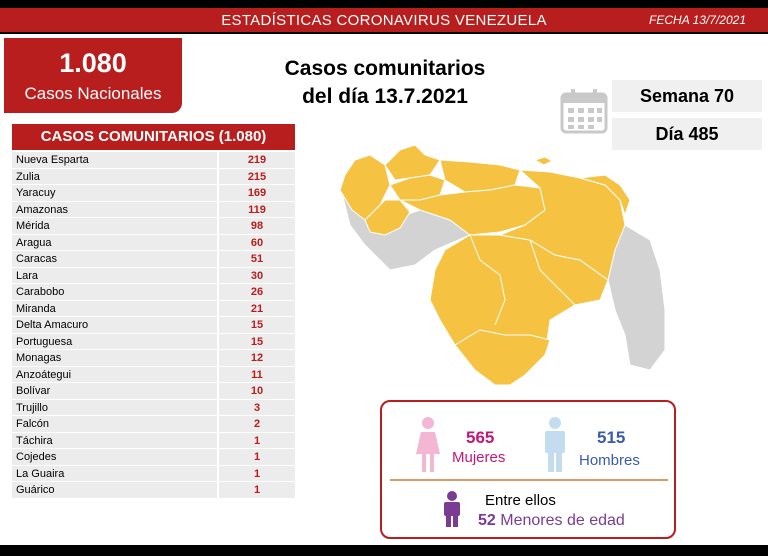 This screenshot has width=768, height=556. I want to click on minors-line: 52 Menores de edad, so click(551, 521).